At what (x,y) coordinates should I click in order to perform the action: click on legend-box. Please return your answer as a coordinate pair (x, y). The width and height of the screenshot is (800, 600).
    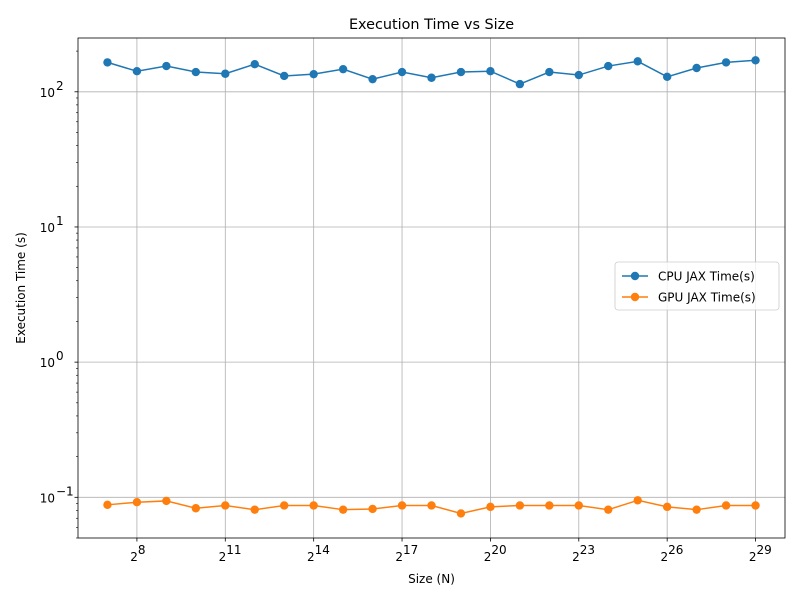
    Looking at the image, I should click on (697, 286).